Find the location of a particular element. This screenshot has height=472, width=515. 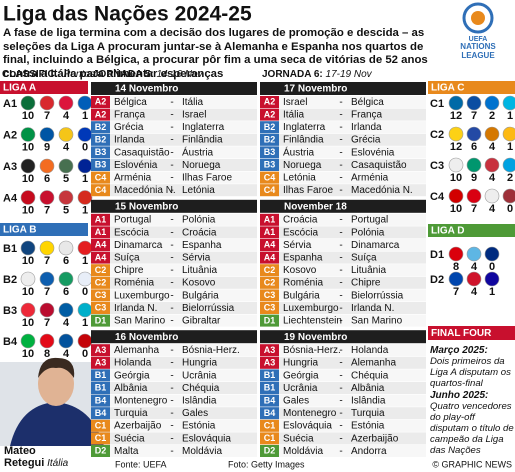

home-team: Sérvia is located at coordinates (297, 245).